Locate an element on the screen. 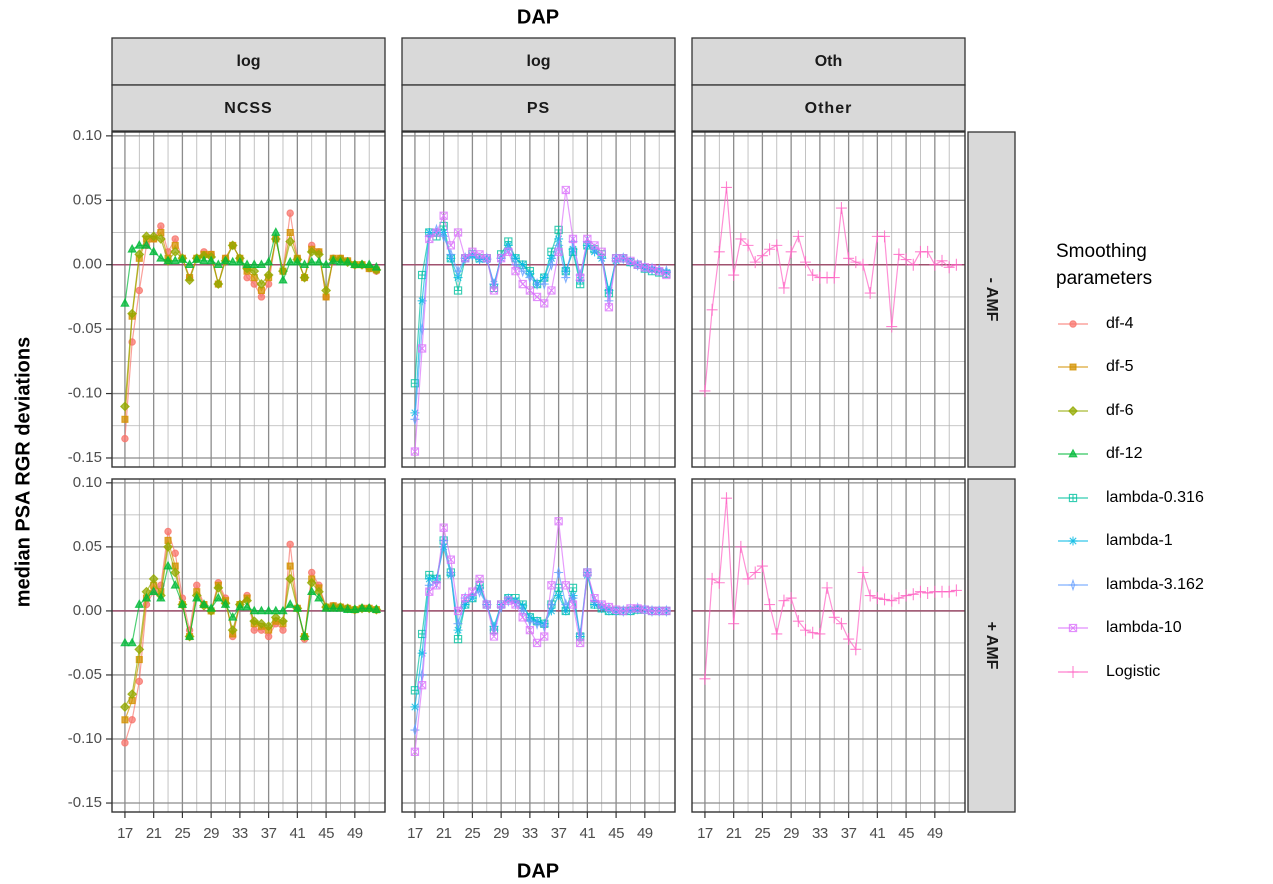  x-tick-label: 17 is located at coordinates (705, 833).